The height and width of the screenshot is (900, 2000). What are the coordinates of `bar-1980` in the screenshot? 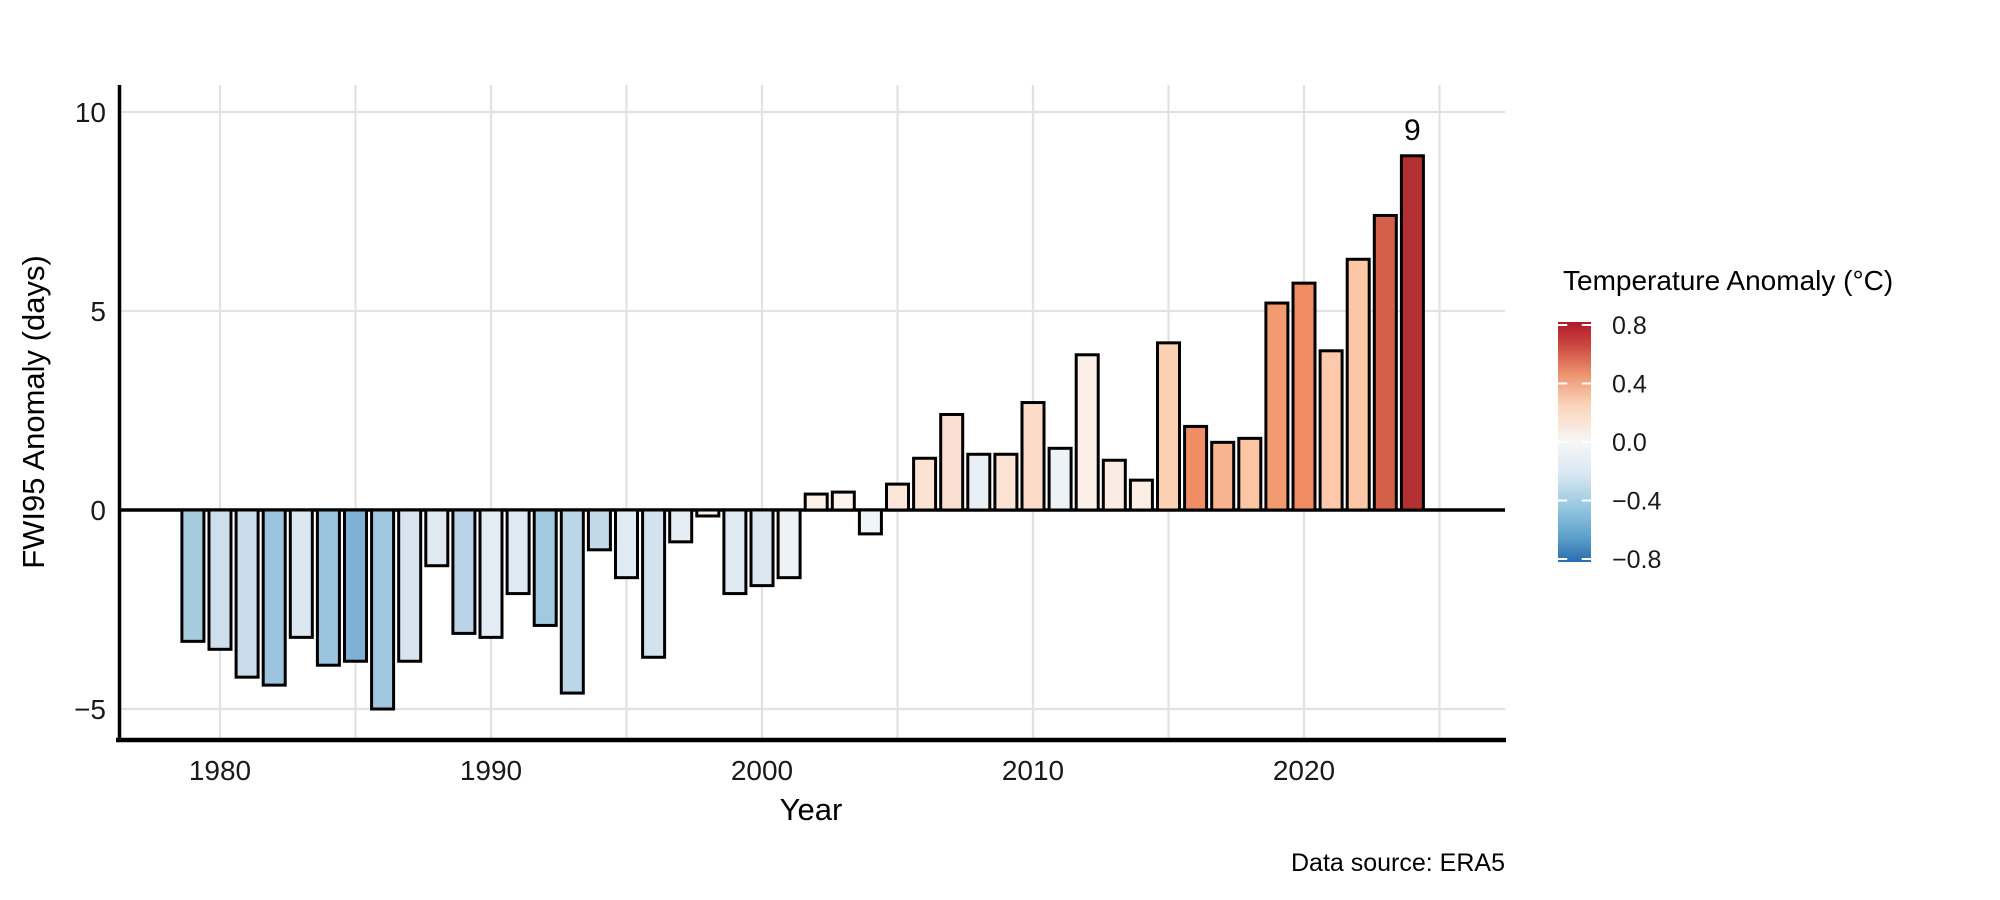 It's located at (220, 579).